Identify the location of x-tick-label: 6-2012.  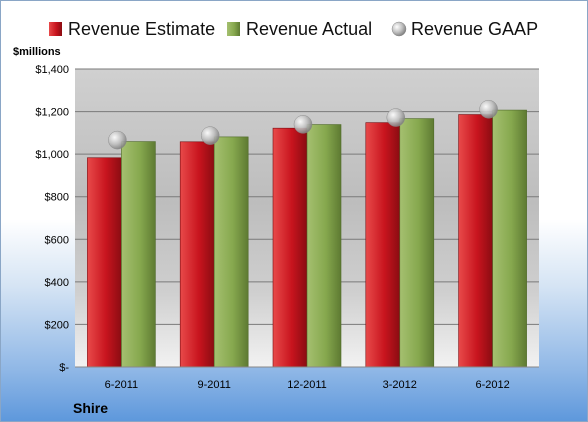
(492, 385).